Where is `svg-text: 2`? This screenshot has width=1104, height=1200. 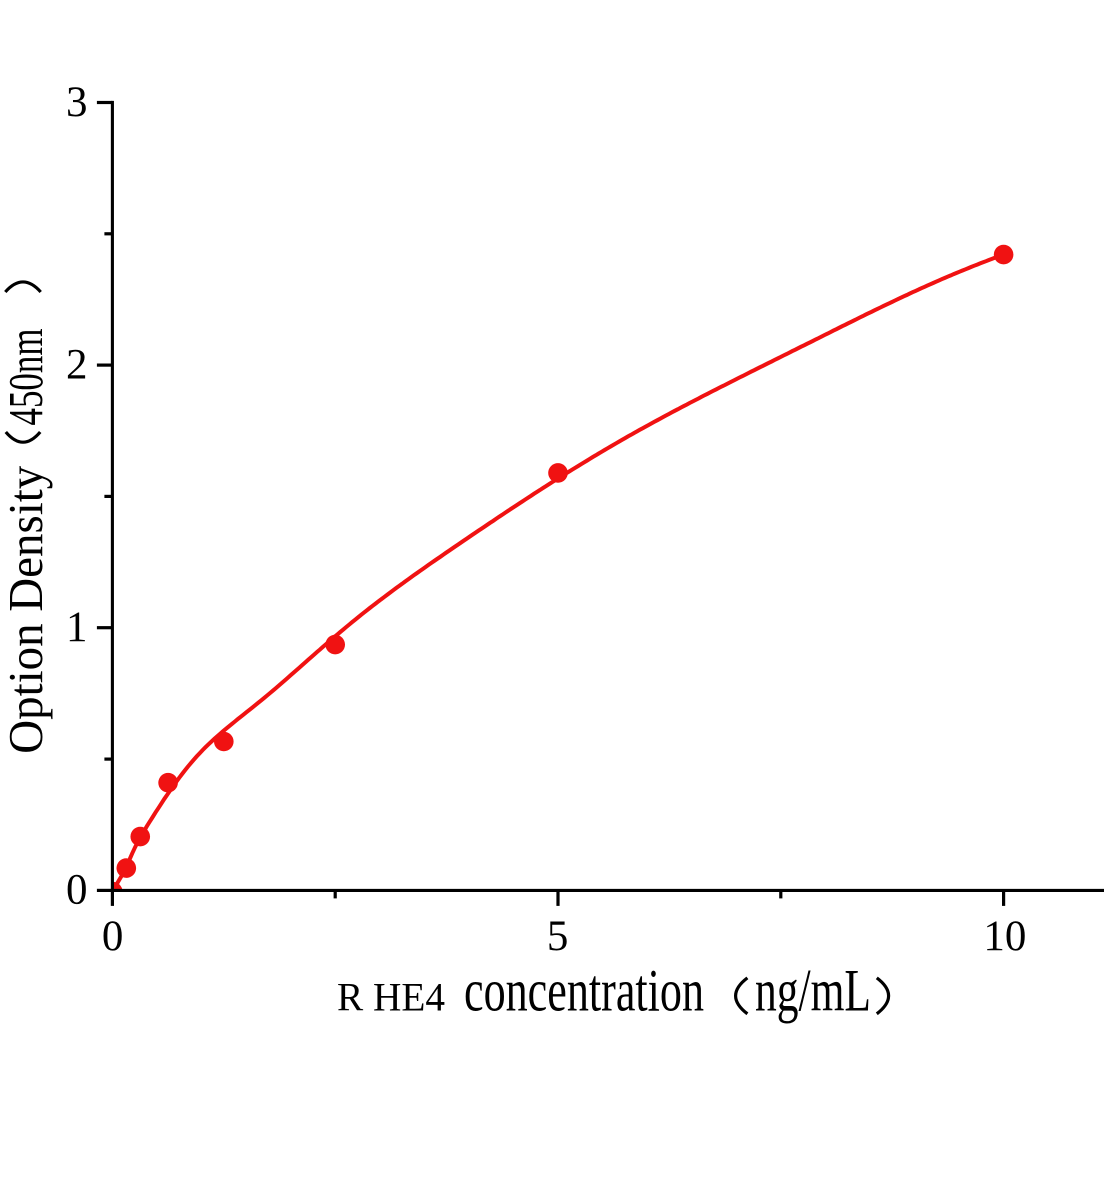
svg-text: 2 is located at coordinates (77, 364).